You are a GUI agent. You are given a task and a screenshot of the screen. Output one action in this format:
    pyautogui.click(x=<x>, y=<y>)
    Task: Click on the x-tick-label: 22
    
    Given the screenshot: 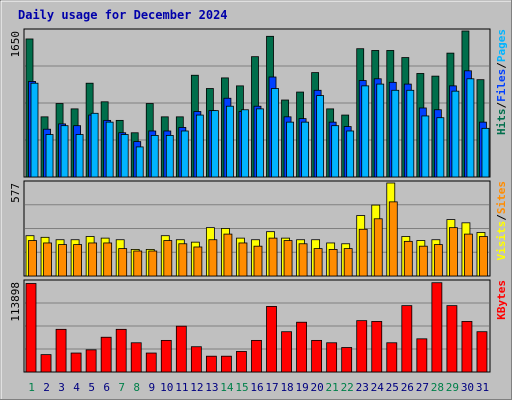 What is the action you would take?
    pyautogui.click(x=347, y=387)
    